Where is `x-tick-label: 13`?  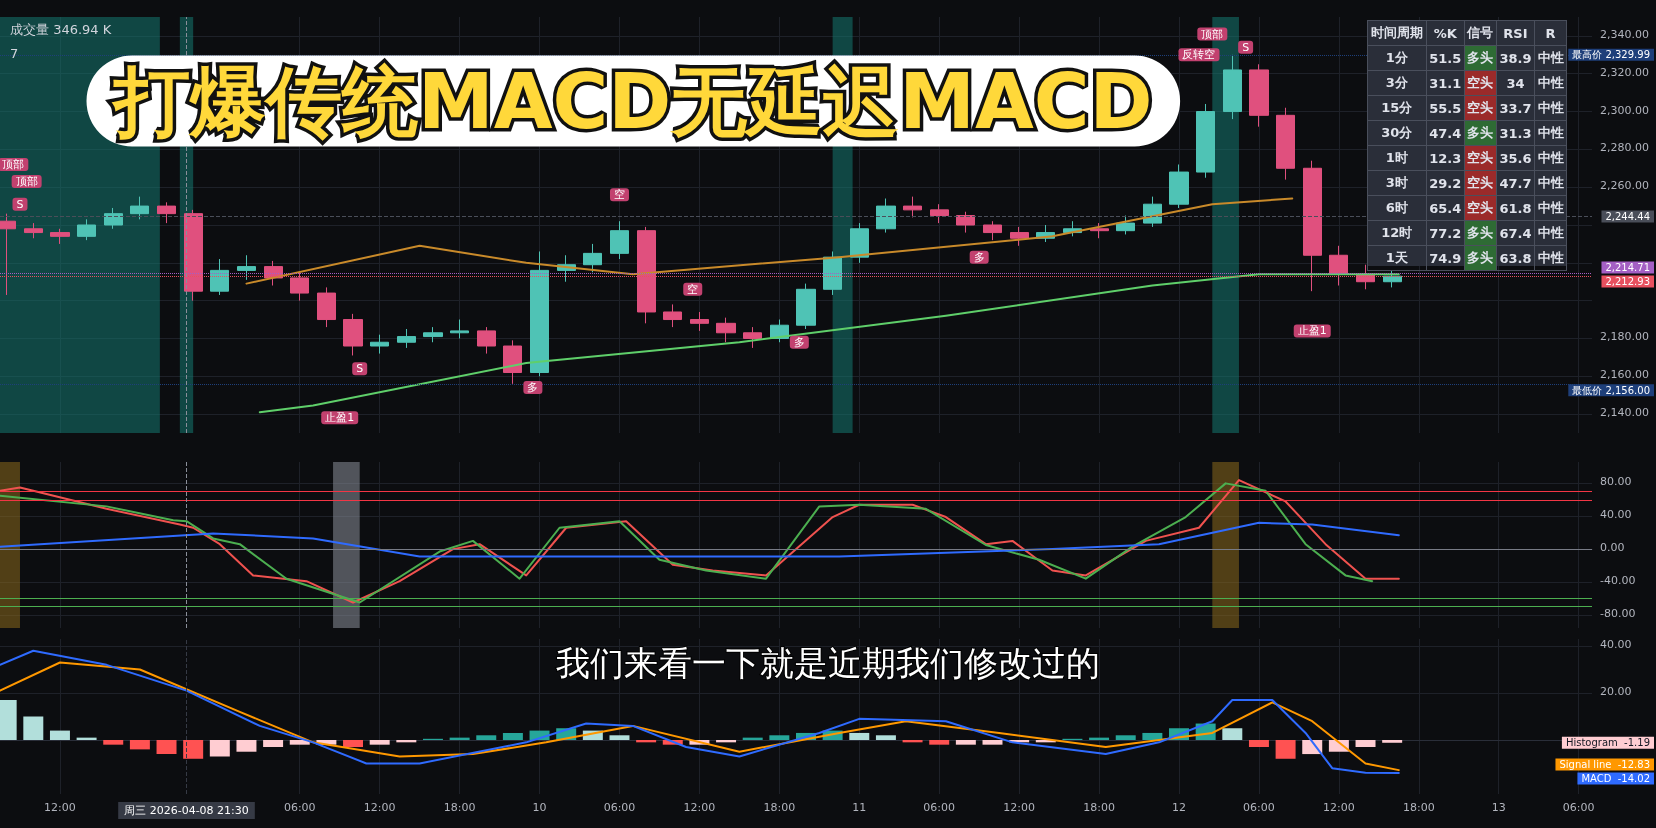 x-tick-label: 13 is located at coordinates (1498, 807).